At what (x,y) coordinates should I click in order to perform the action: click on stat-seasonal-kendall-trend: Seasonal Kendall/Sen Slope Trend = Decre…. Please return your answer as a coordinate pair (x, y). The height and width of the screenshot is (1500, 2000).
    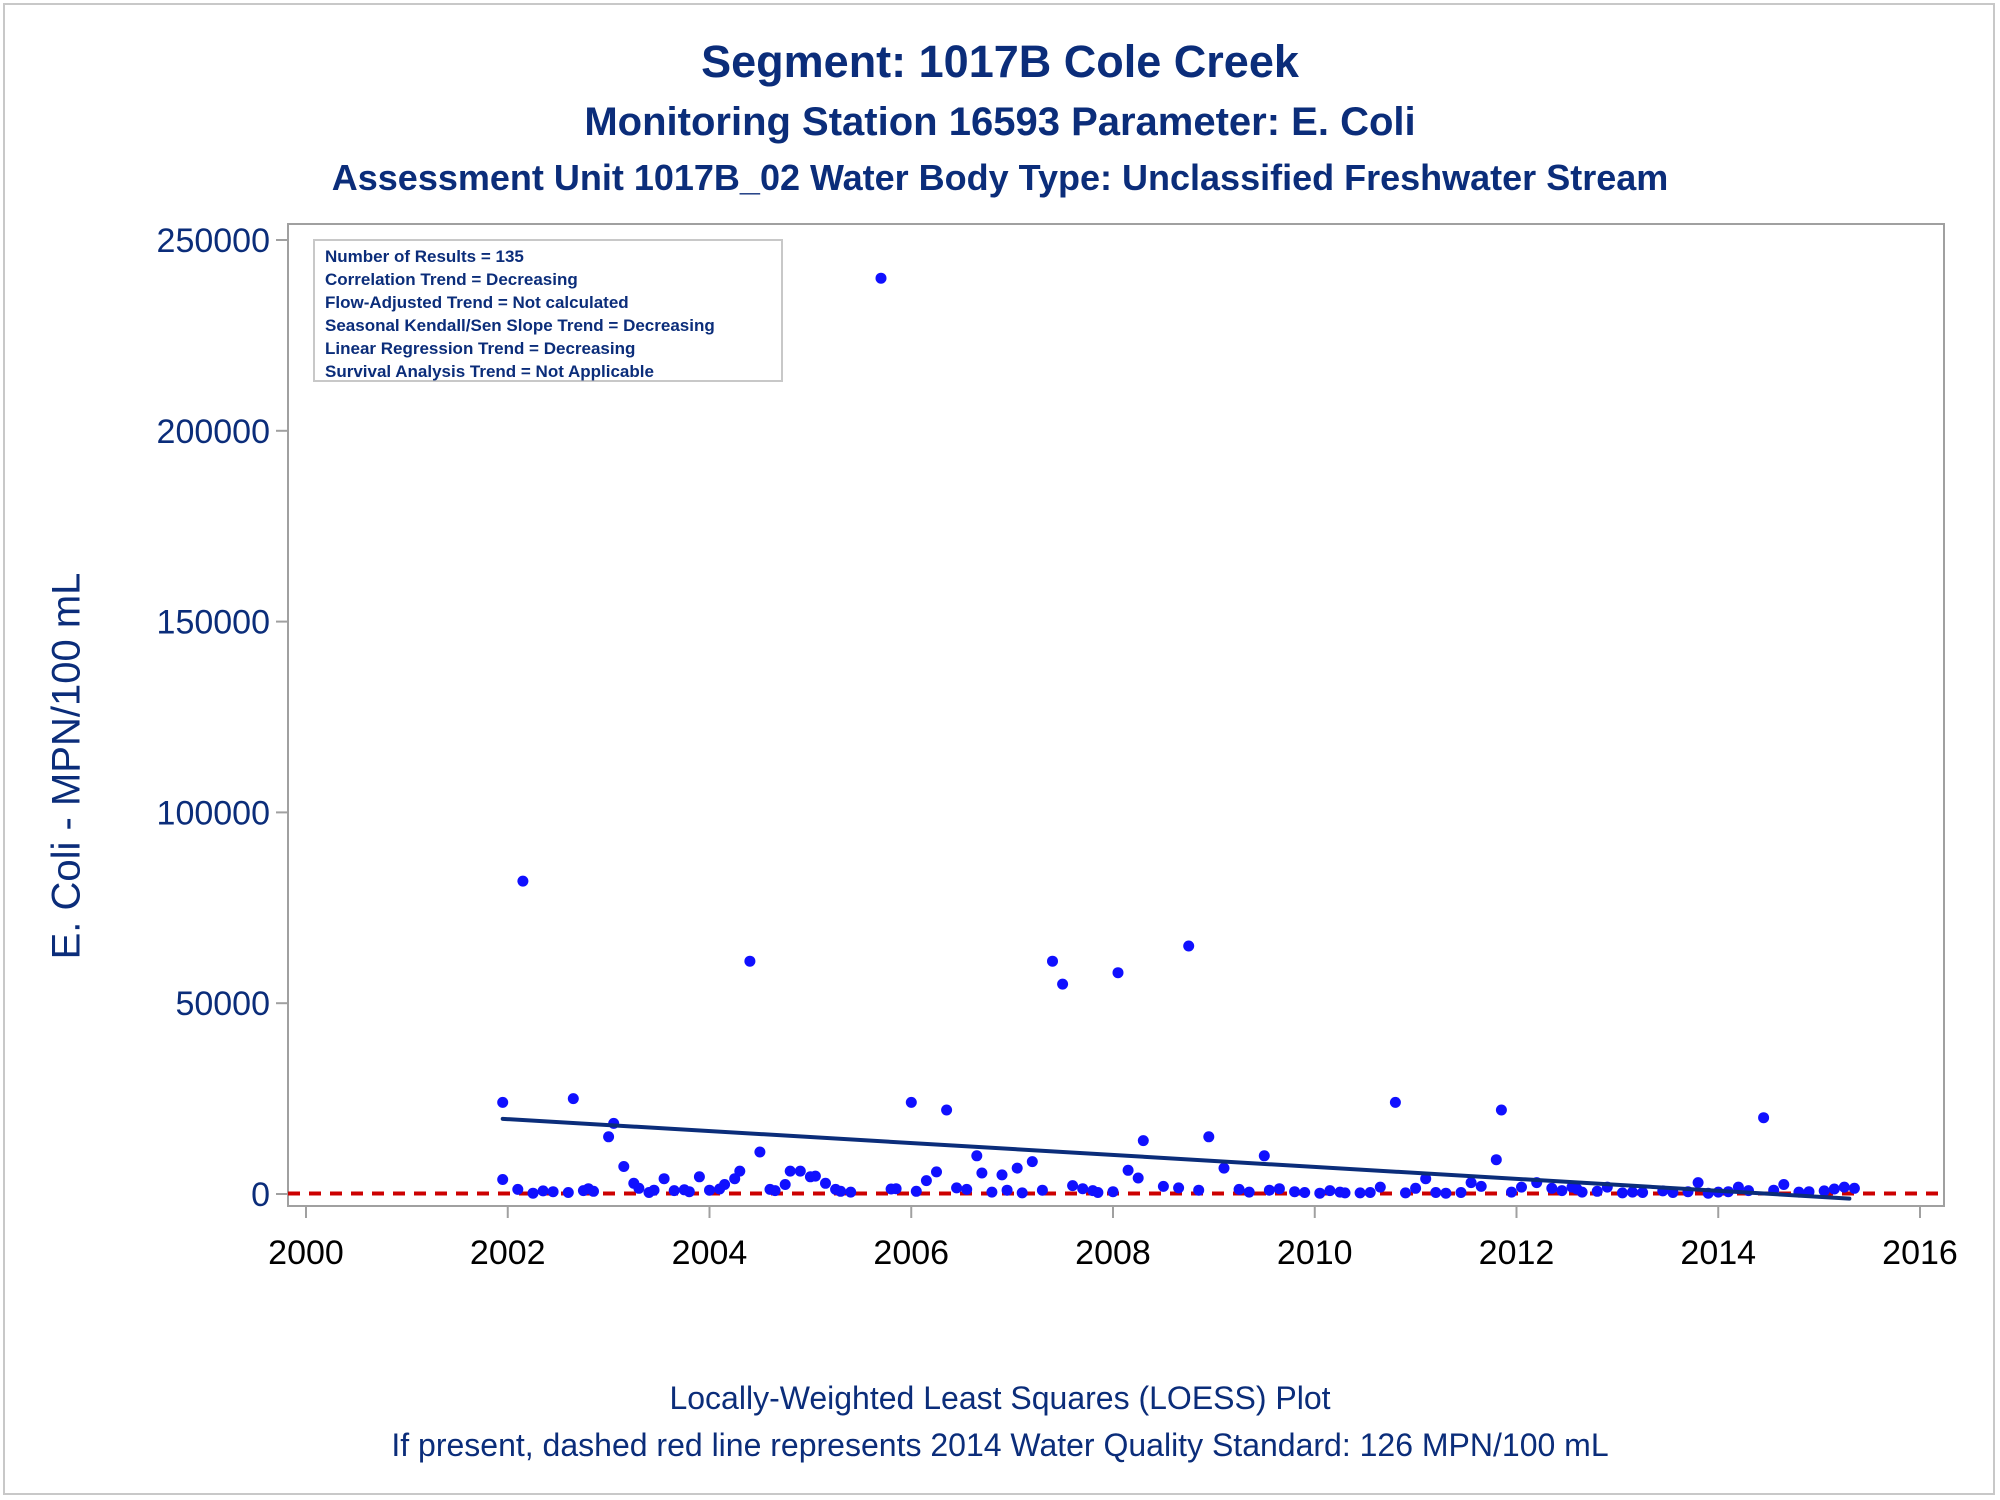
    Looking at the image, I should click on (520, 325).